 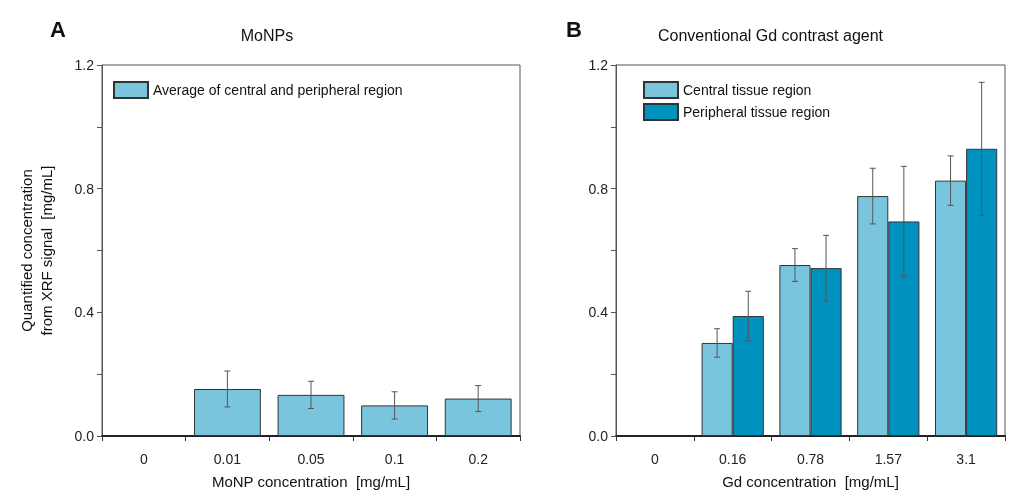 What do you see at coordinates (888, 459) in the screenshot?
I see `x-tick-label: 1.57` at bounding box center [888, 459].